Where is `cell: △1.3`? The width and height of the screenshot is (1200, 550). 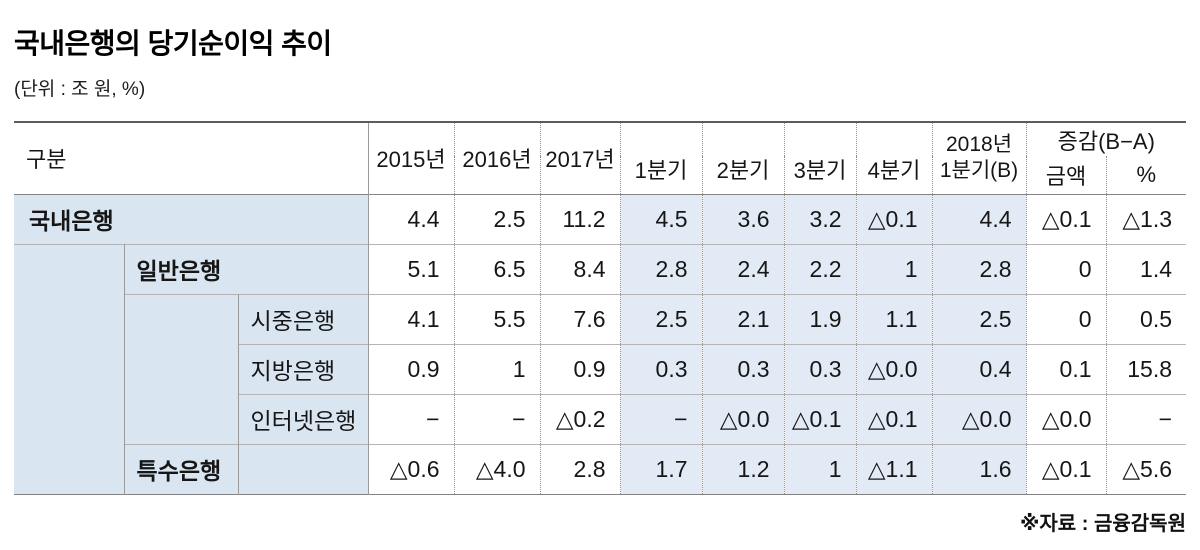
cell: △1.3 is located at coordinates (1146, 218).